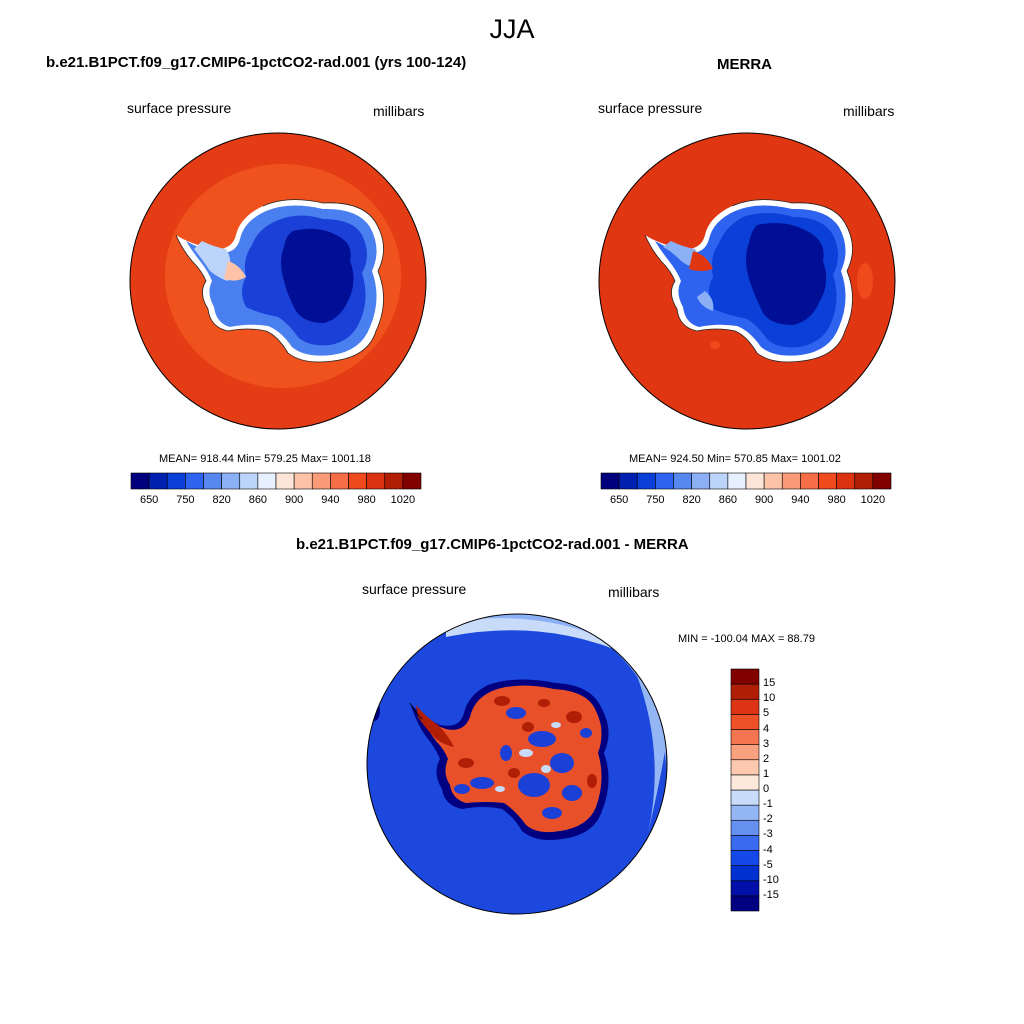  Describe the element at coordinates (276, 501) in the screenshot. I see `panel1-colorbar-labels: 650 750 820 860 900 940 980 1020` at that location.